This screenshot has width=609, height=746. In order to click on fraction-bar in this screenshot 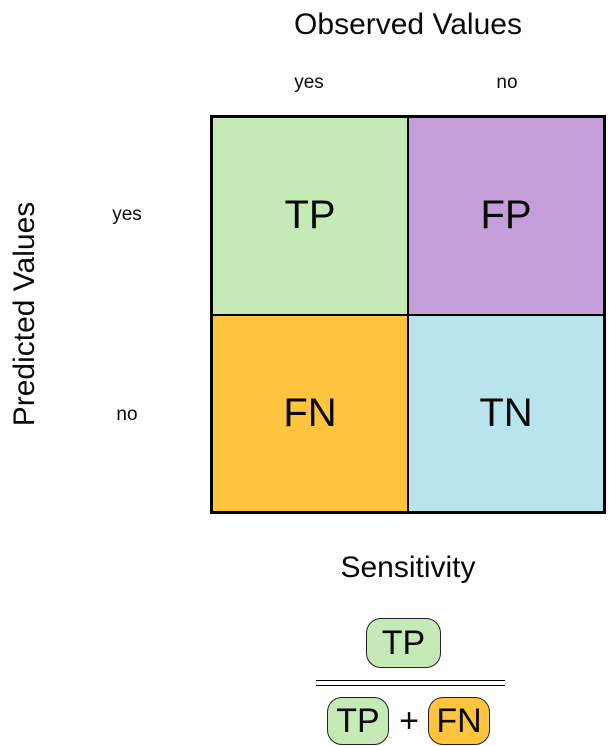, I will do `click(410, 683)`.